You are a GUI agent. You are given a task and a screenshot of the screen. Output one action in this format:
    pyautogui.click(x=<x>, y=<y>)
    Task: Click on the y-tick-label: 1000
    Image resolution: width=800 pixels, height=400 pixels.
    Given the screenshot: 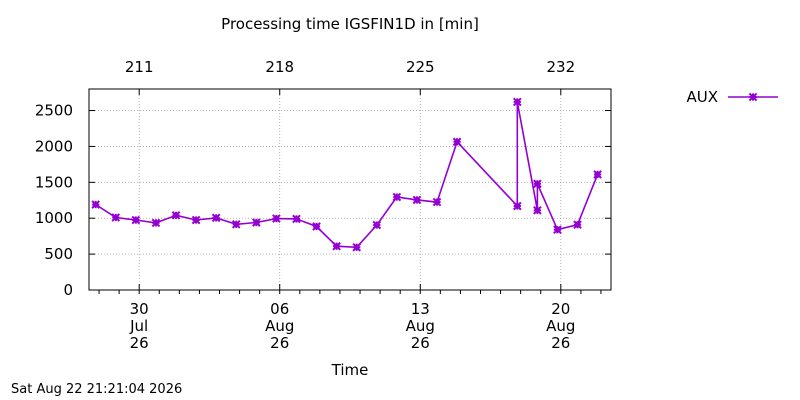 What is the action you would take?
    pyautogui.click(x=54, y=218)
    